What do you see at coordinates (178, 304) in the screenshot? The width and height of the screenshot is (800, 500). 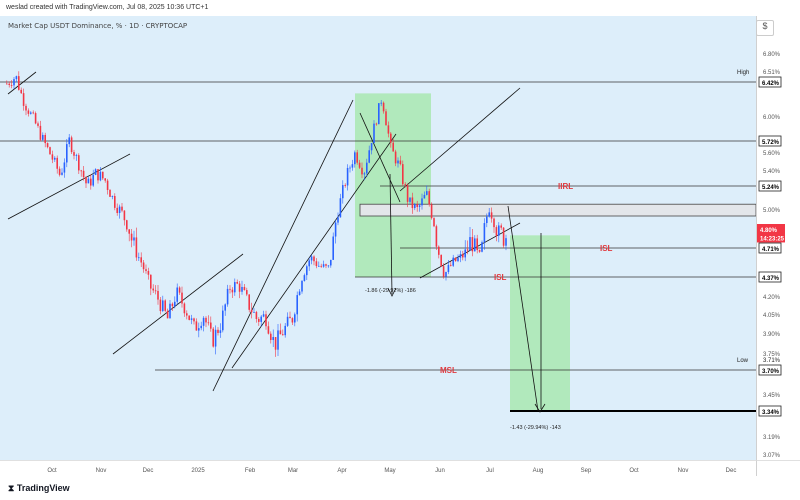 I see `trend-line` at bounding box center [178, 304].